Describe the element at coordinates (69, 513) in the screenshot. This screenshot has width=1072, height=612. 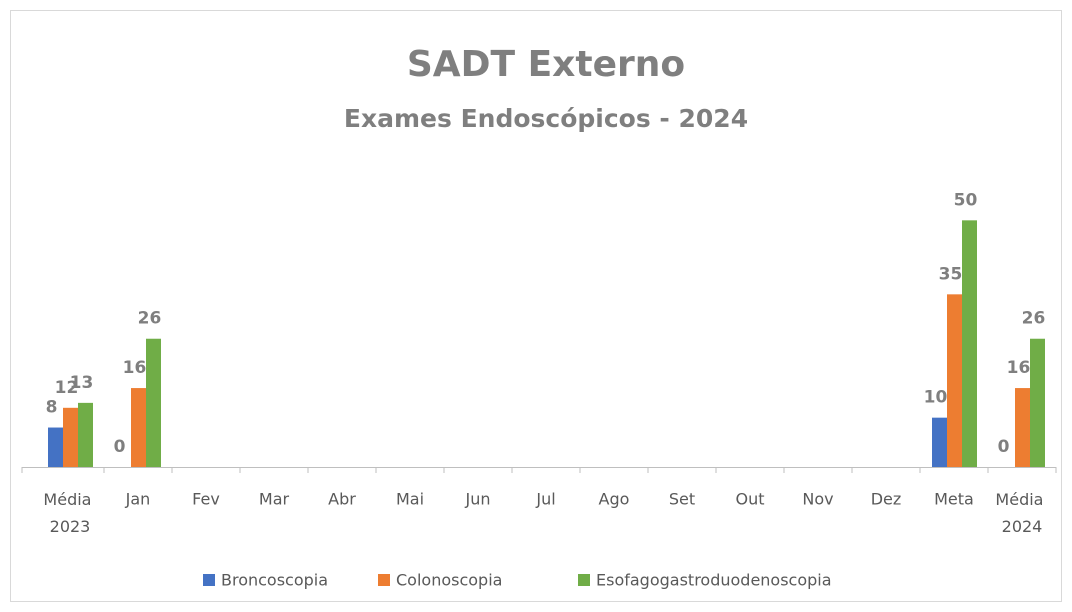
I see `x-tick-label: Média 2023` at that location.